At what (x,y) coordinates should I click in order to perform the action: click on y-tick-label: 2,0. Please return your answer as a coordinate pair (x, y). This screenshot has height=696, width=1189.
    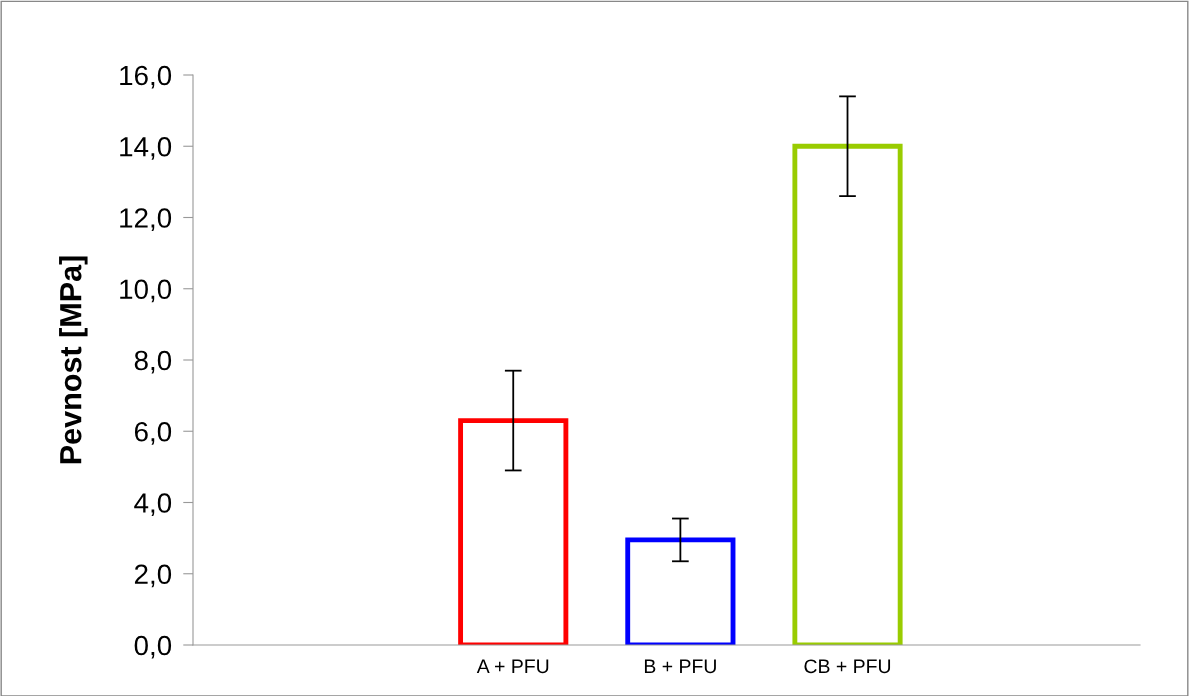
    Looking at the image, I should click on (153, 576).